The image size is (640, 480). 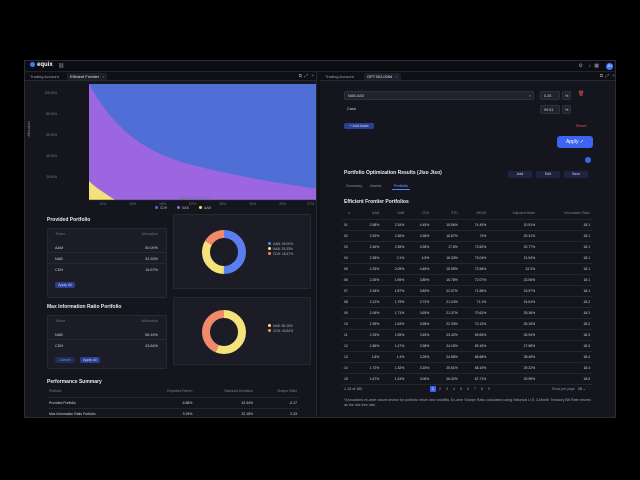 I want to click on settings-icon: ⚙, so click(x=580, y=66).